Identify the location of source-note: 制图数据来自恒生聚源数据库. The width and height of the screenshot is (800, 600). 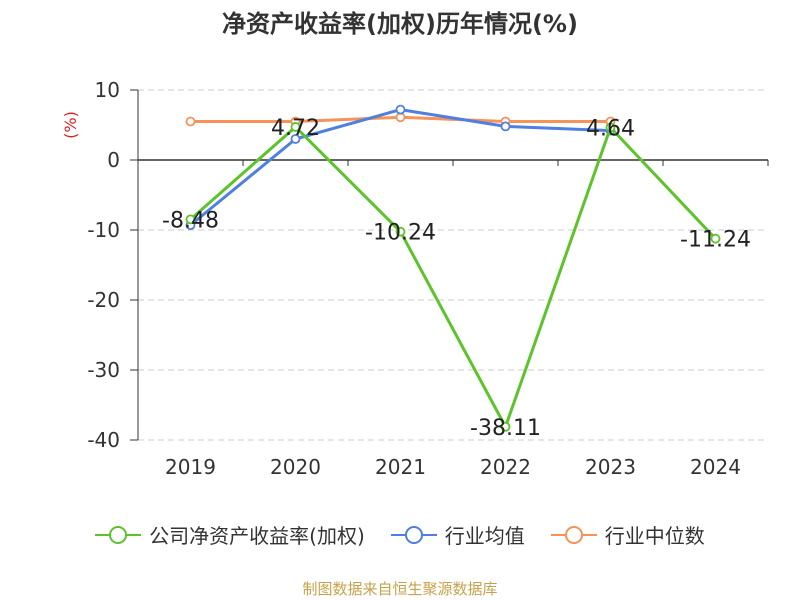
(400, 589).